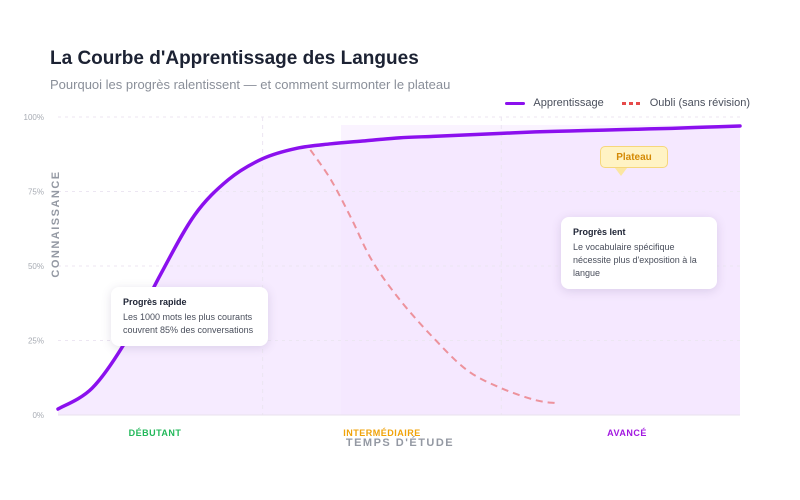 The height and width of the screenshot is (500, 800). I want to click on y-tick-label: 50%, so click(36, 266).